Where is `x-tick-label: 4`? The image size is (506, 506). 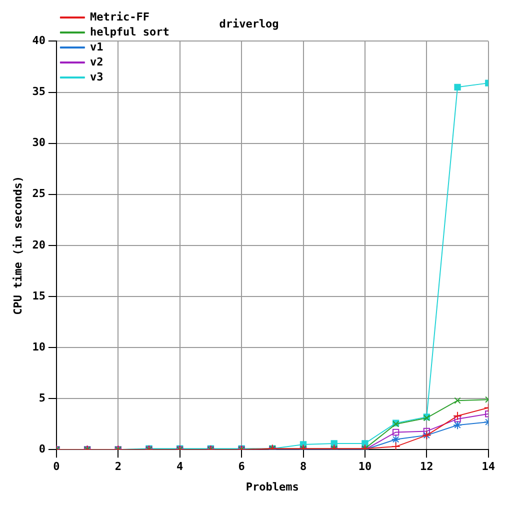 x-tick-label: 4 is located at coordinates (180, 467).